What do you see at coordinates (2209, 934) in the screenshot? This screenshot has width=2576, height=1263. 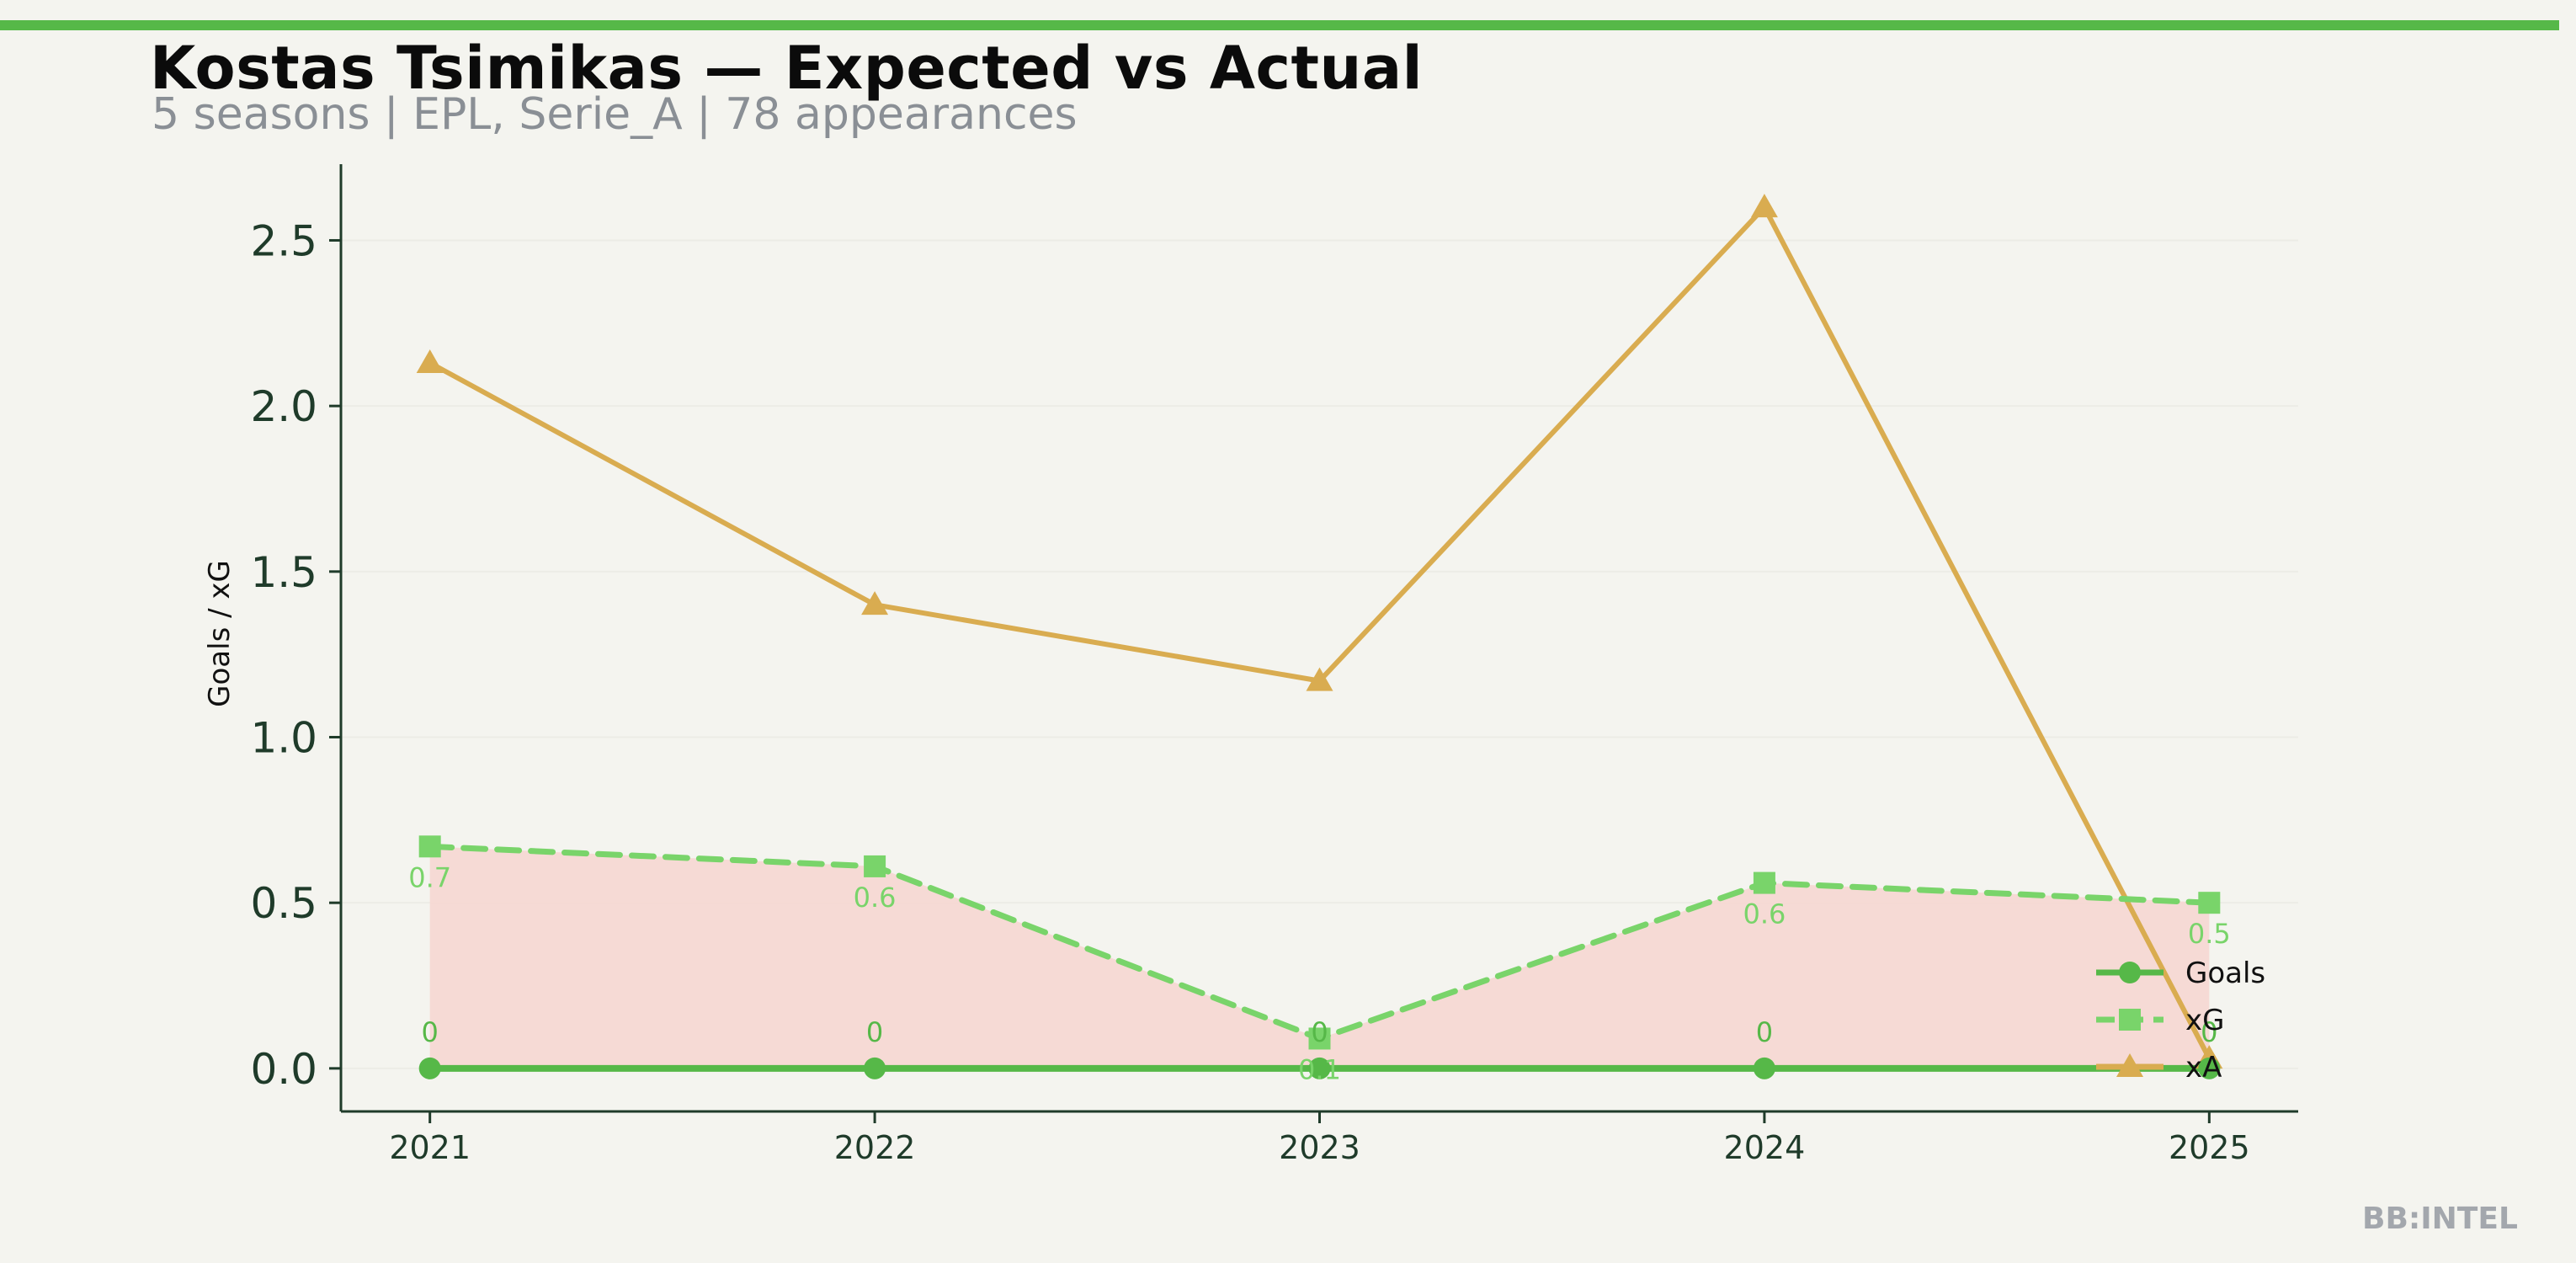 I see `xg-data-label: 0.5` at bounding box center [2209, 934].